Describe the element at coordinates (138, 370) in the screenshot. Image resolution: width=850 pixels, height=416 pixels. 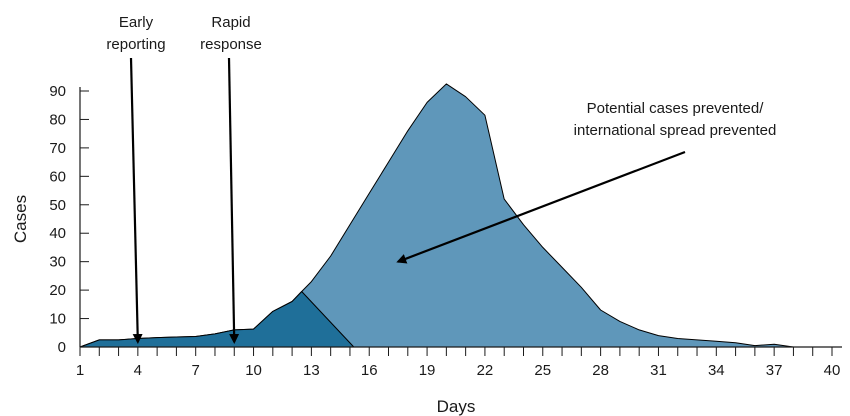
I see `x-tick-label: 4` at that location.